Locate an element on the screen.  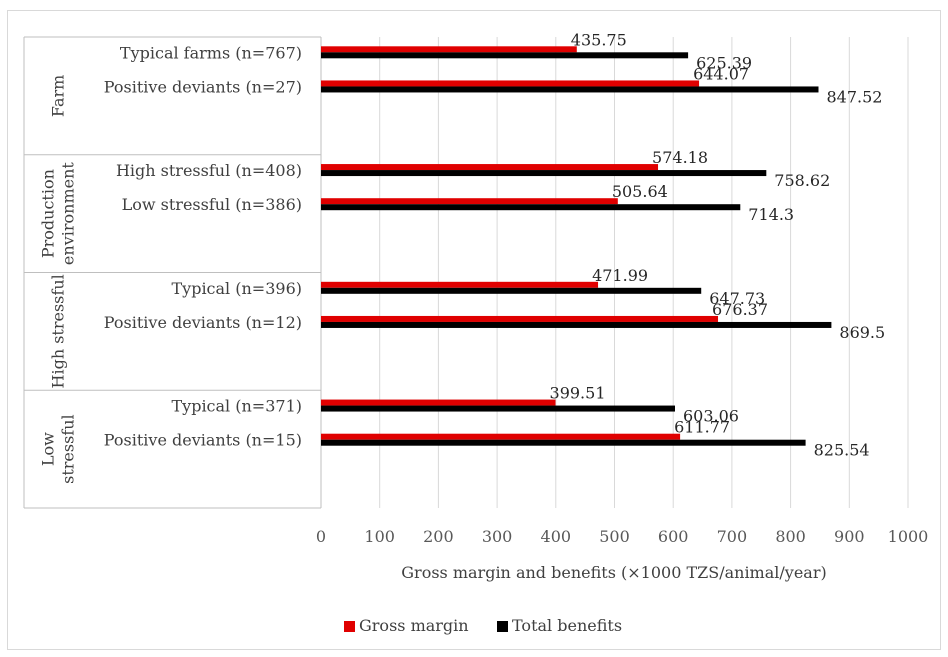
gross-margin-data-label: 435.75 is located at coordinates (599, 39).